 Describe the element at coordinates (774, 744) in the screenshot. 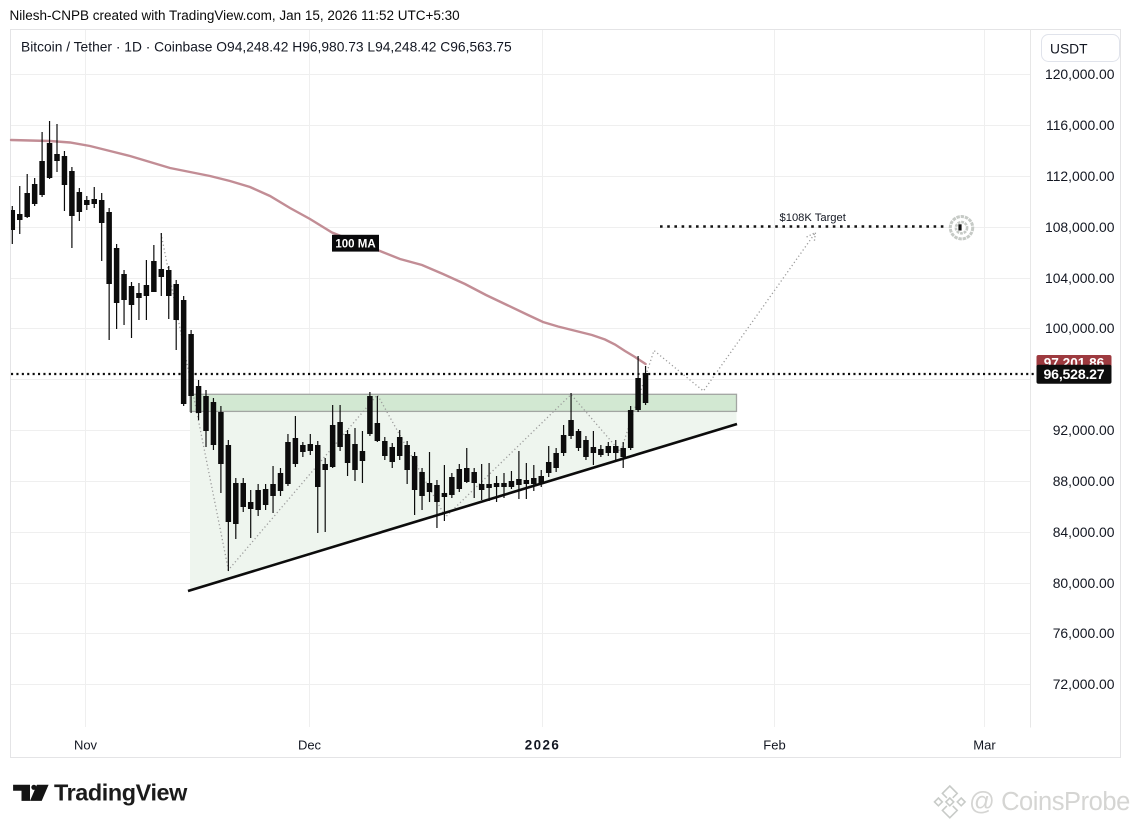

I see `svg-text: Feb` at that location.